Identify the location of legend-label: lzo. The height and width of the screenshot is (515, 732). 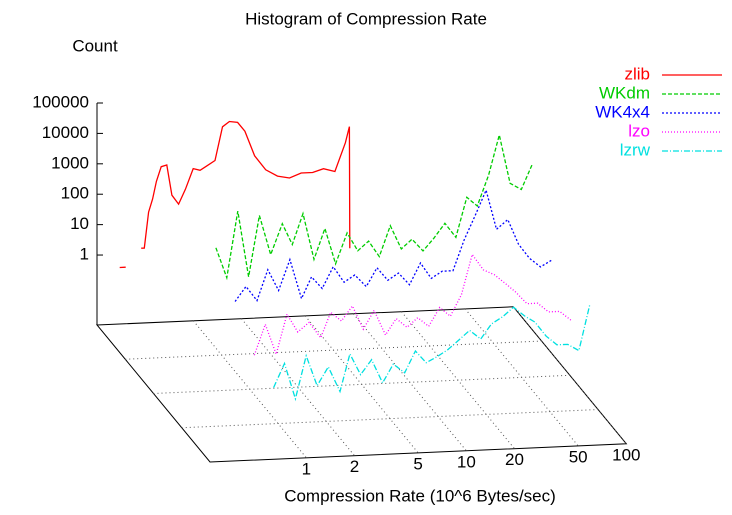
(639, 130).